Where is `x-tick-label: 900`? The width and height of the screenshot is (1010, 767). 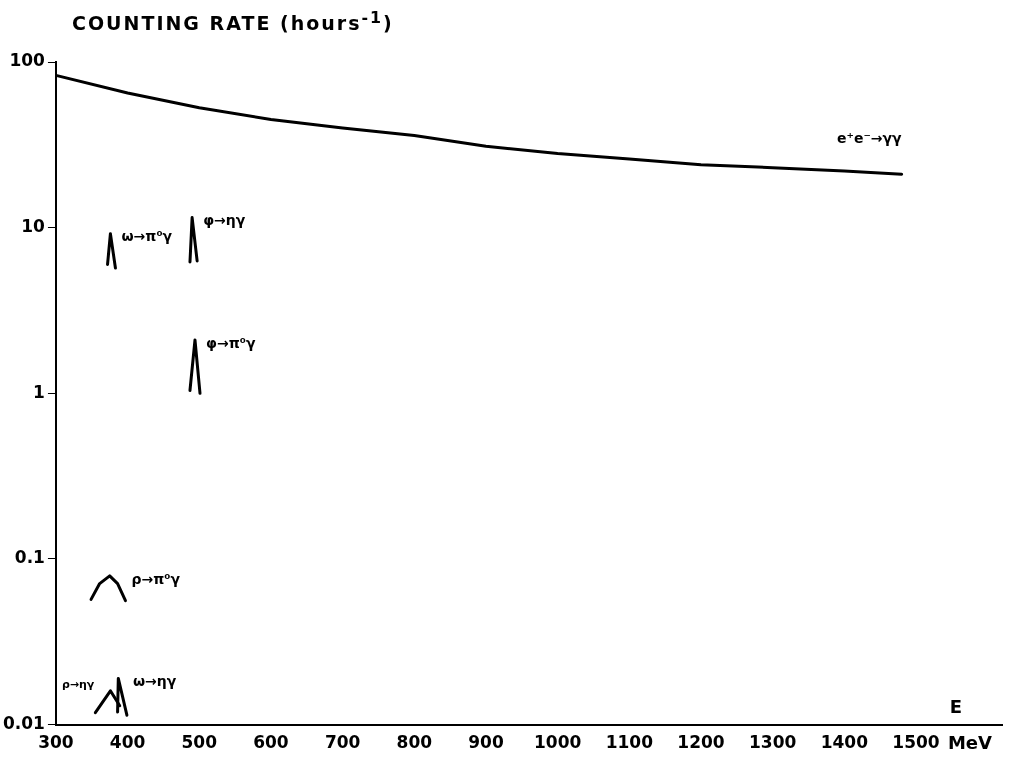 x-tick-label: 900 is located at coordinates (486, 742).